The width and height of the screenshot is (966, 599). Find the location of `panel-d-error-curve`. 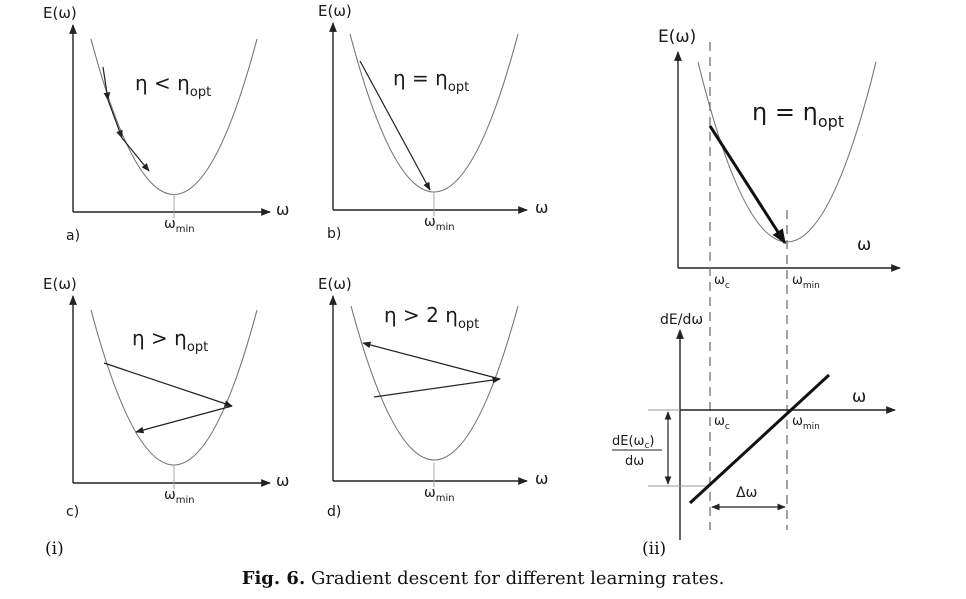

panel-d-error-curve is located at coordinates (434, 383).